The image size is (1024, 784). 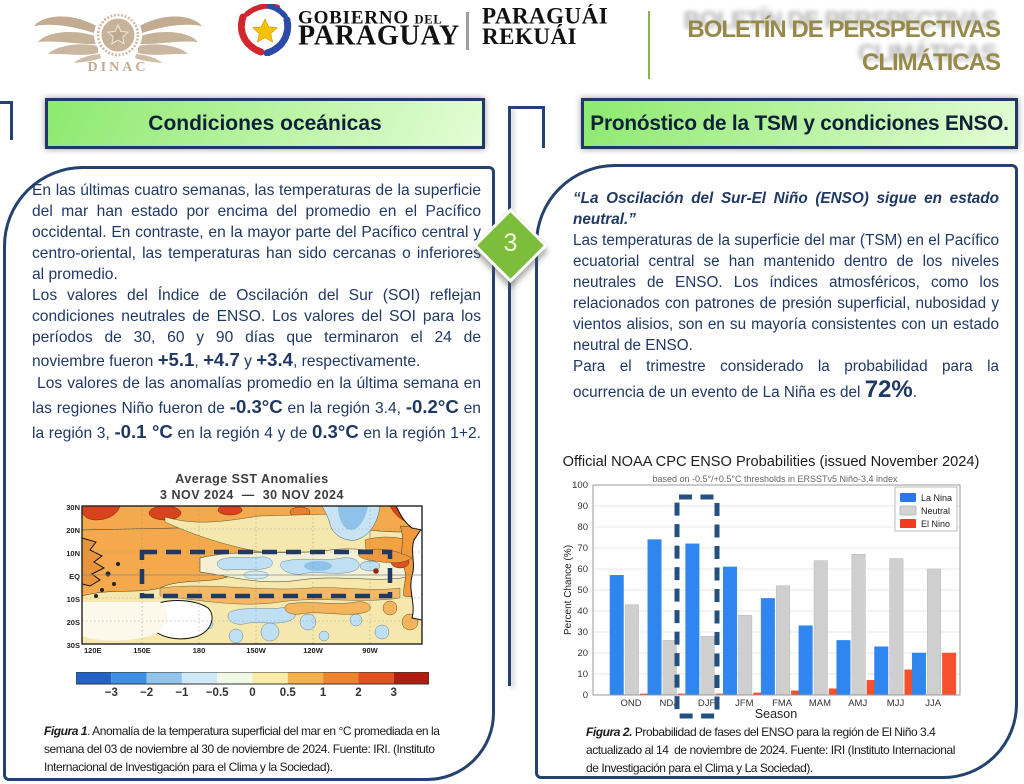 I want to click on svg-text: PARAGUÁI, so click(x=545, y=16).